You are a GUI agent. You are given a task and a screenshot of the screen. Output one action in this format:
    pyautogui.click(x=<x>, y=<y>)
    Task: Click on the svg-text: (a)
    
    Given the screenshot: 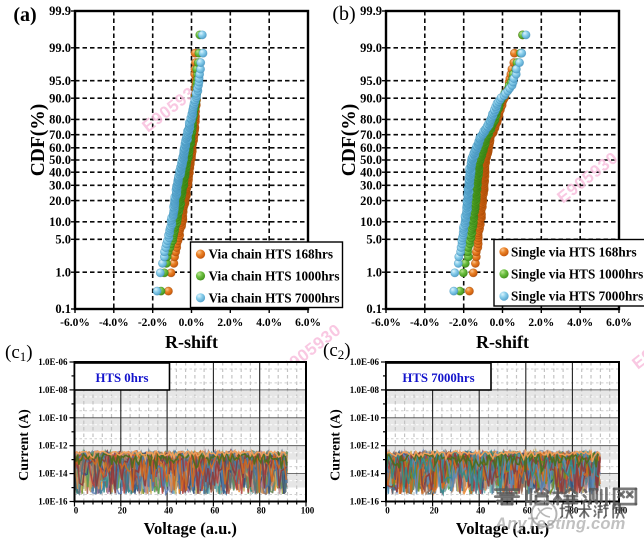 What is the action you would take?
    pyautogui.click(x=24, y=15)
    